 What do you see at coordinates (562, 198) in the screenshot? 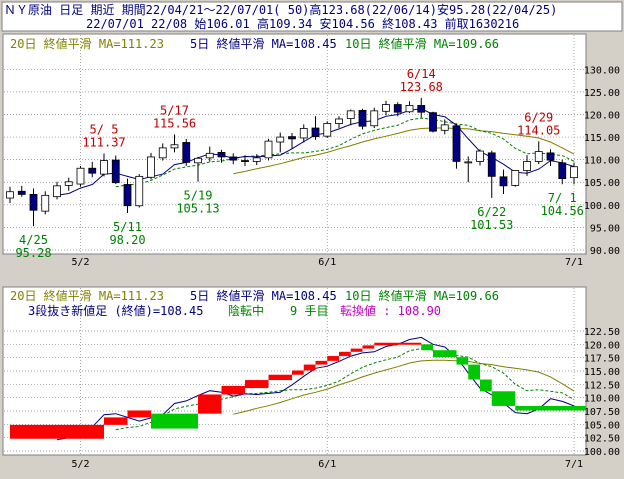
I see `annotation-date: 7/ 1` at bounding box center [562, 198].